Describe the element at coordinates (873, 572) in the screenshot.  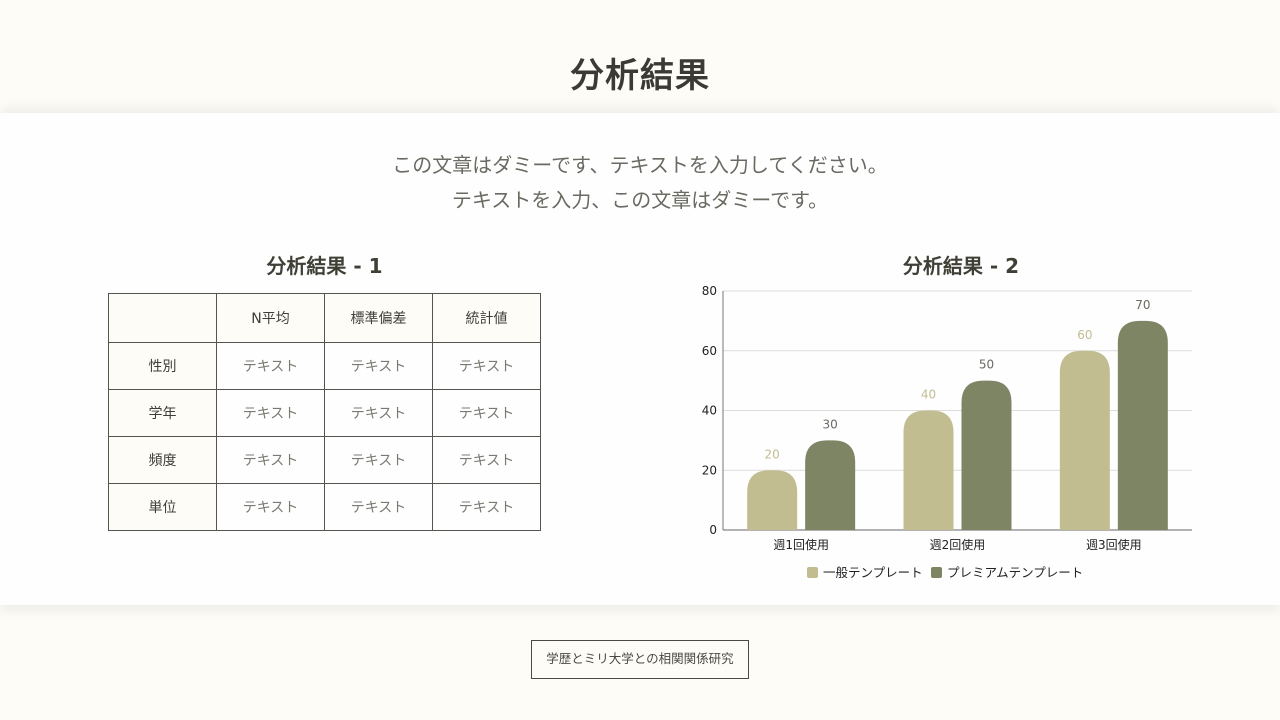
I see `legend-label: 一般テンプレート` at that location.